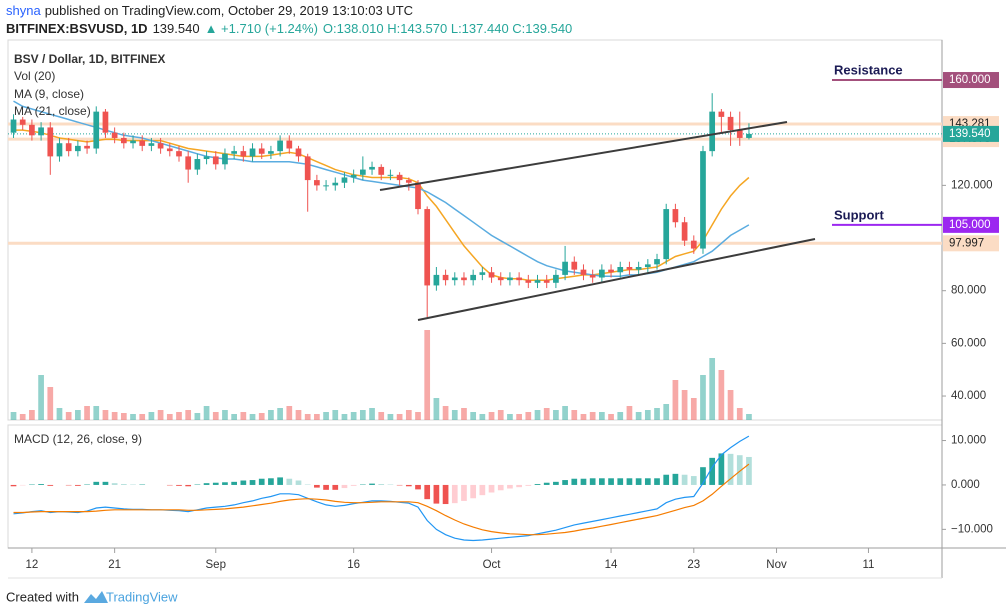  I want to click on last-price-label-text: 139.540, so click(970, 134).